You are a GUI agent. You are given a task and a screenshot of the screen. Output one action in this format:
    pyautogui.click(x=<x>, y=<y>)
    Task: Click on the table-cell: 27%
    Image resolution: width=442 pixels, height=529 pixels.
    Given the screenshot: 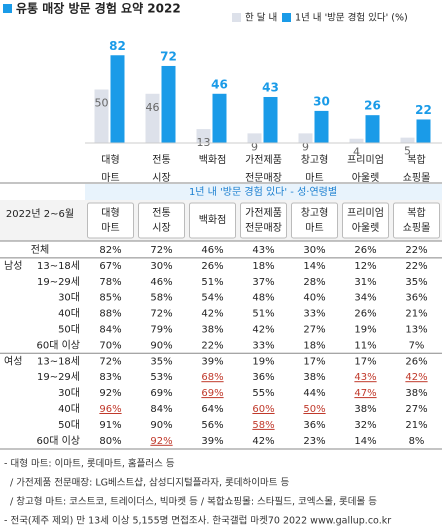 What is the action you would take?
    pyautogui.click(x=314, y=330)
    